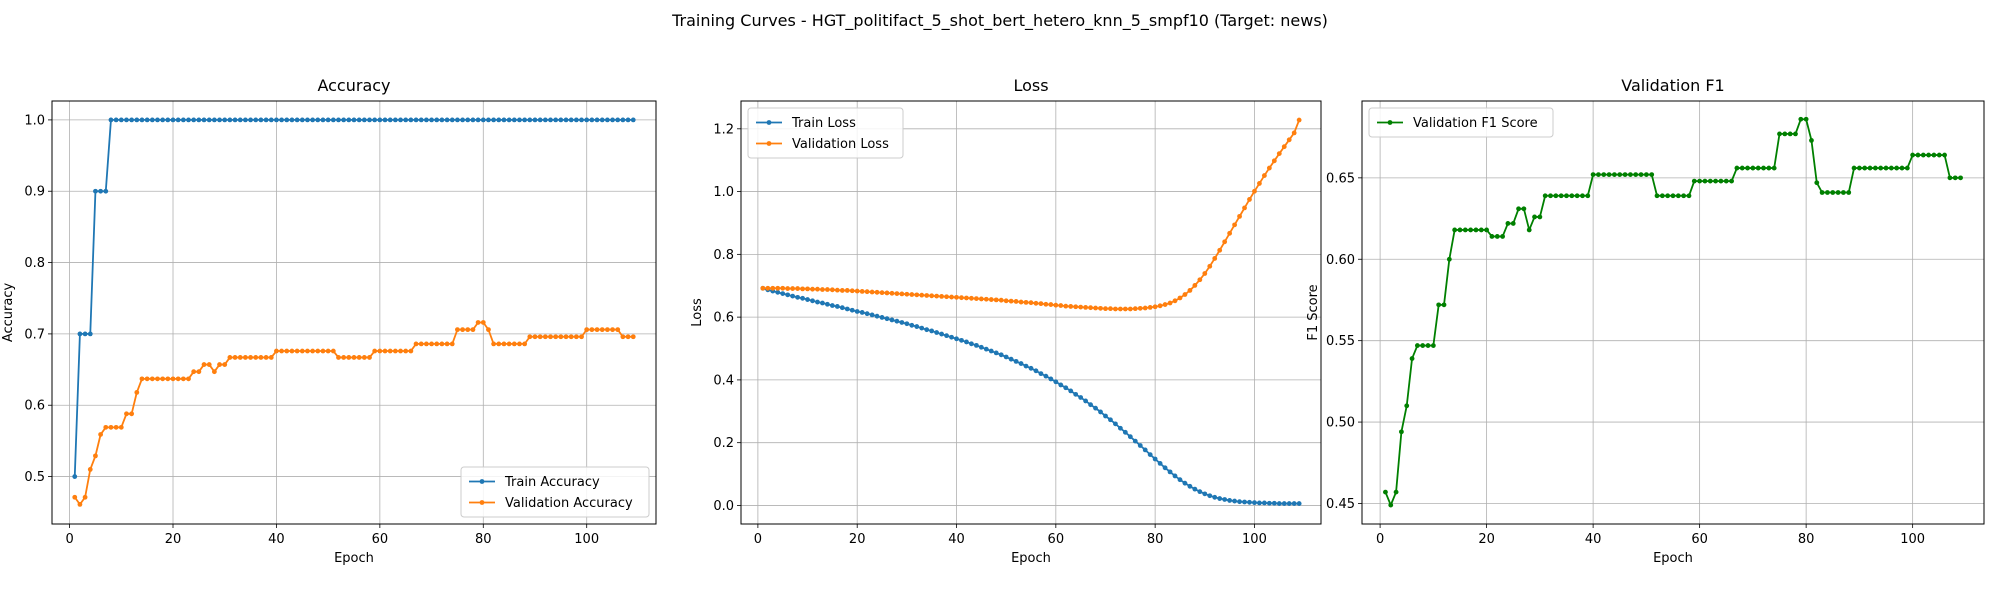 The width and height of the screenshot is (2000, 600). I want to click on accuracy-x-tick-label: 40, so click(276, 539).